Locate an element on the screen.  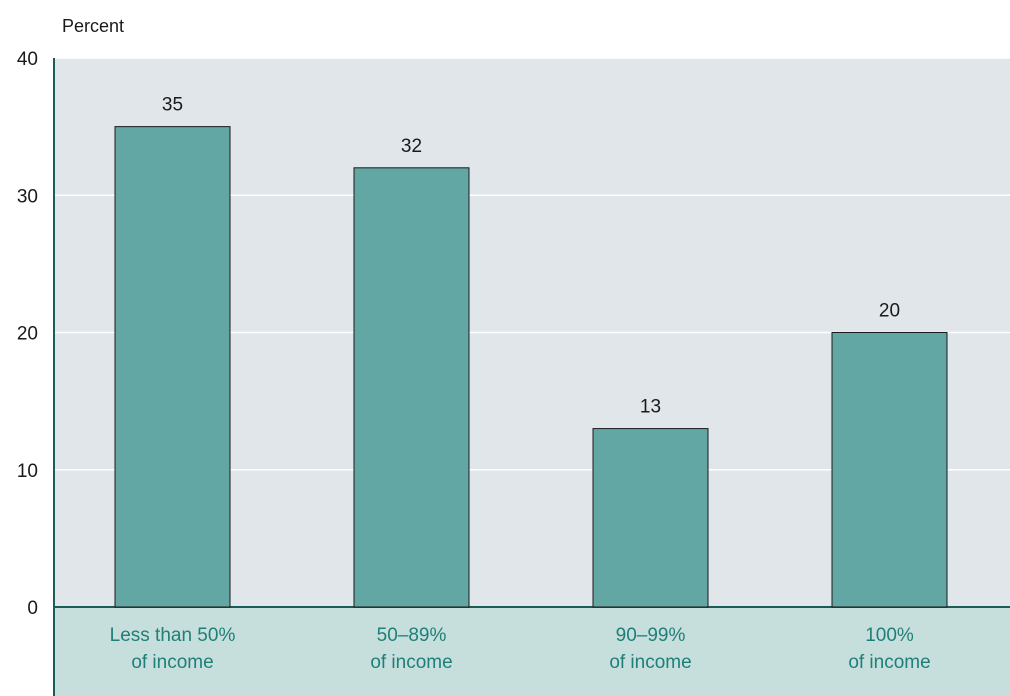
data-label: 13 is located at coordinates (650, 407).